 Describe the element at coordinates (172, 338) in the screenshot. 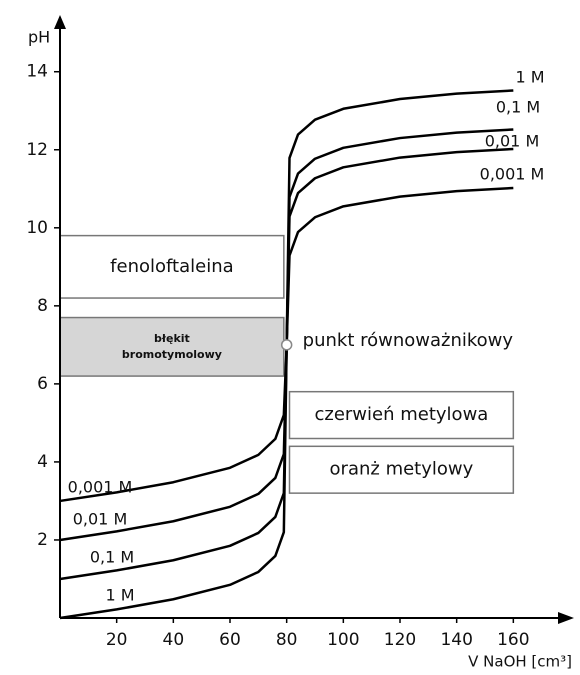

I see `indicator-label: błękit` at that location.